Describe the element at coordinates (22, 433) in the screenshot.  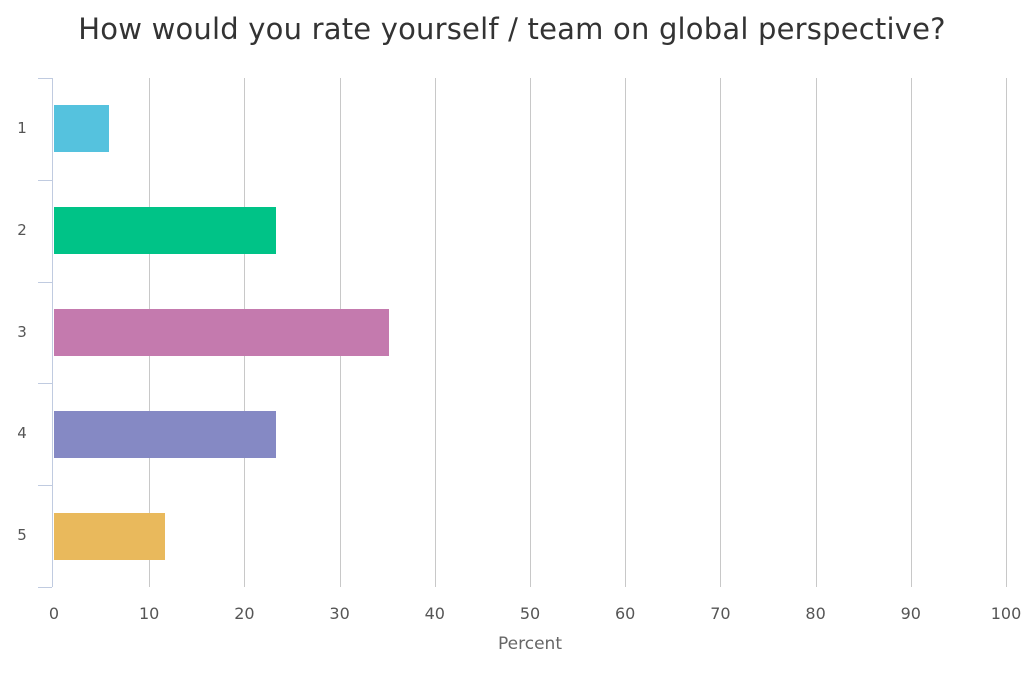
I see `y-tick-label: 4` at that location.